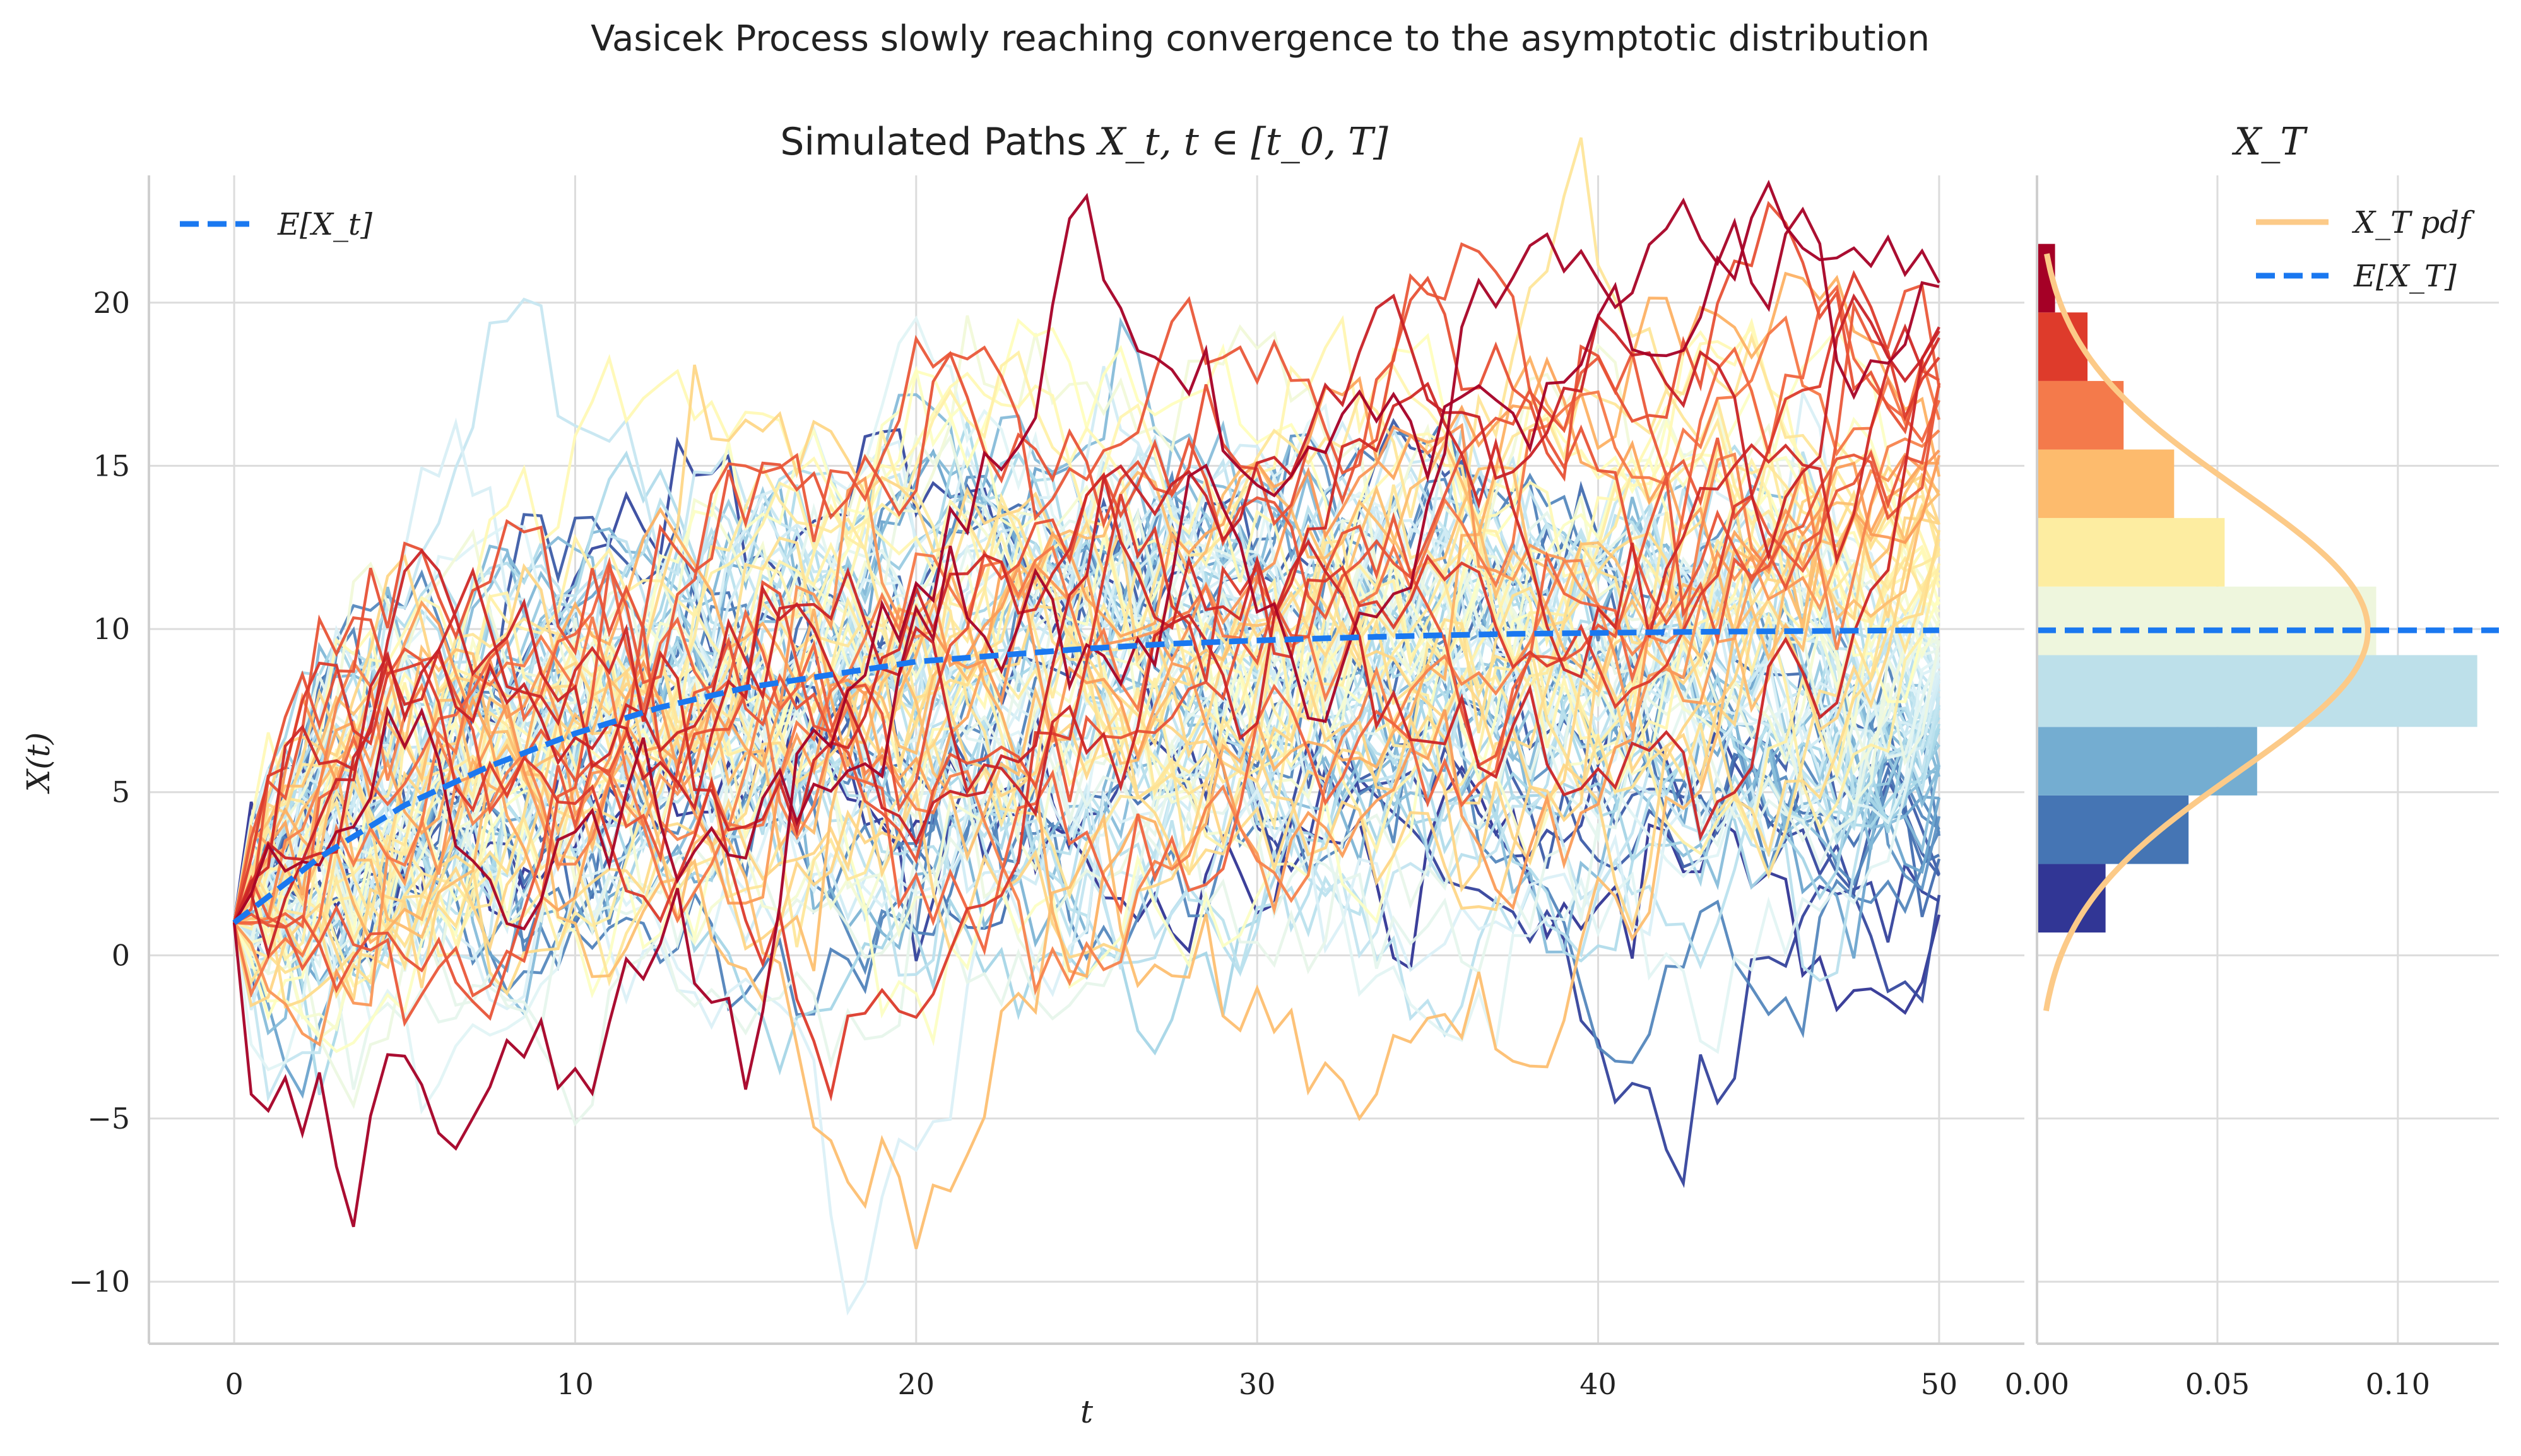 The height and width of the screenshot is (1456, 2521). Describe the element at coordinates (276, 224) in the screenshot. I see `paths-legend: E[X_t]` at that location.